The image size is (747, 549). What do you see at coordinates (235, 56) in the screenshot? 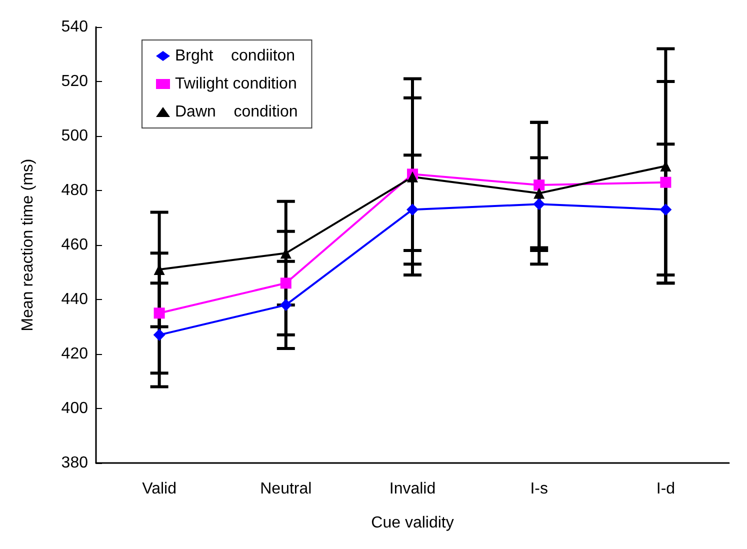
I see `legend-label: Brght condiiton` at bounding box center [235, 56].